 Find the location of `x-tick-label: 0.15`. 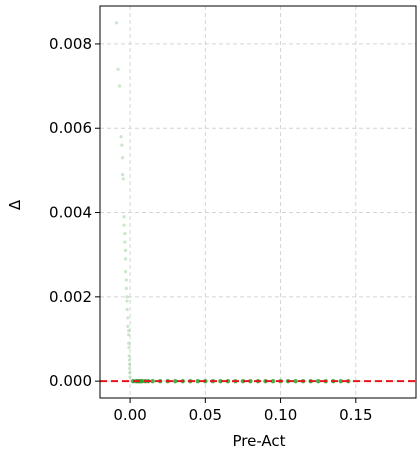

x-tick-label: 0.15 is located at coordinates (355, 415).